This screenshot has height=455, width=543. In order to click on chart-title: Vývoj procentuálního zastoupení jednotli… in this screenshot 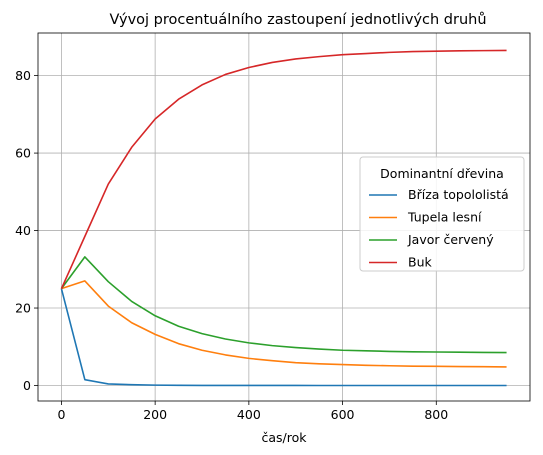, I will do `click(297, 20)`.